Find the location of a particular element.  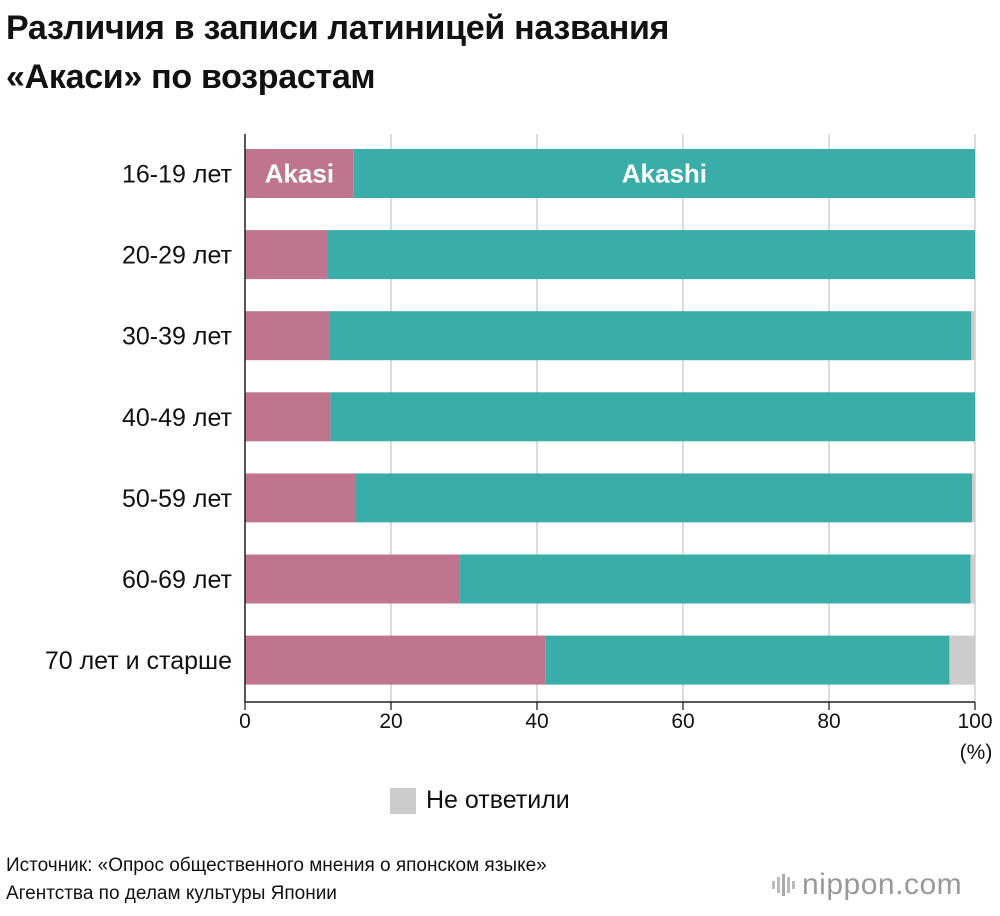

x-axis-unit: (%) is located at coordinates (976, 752).